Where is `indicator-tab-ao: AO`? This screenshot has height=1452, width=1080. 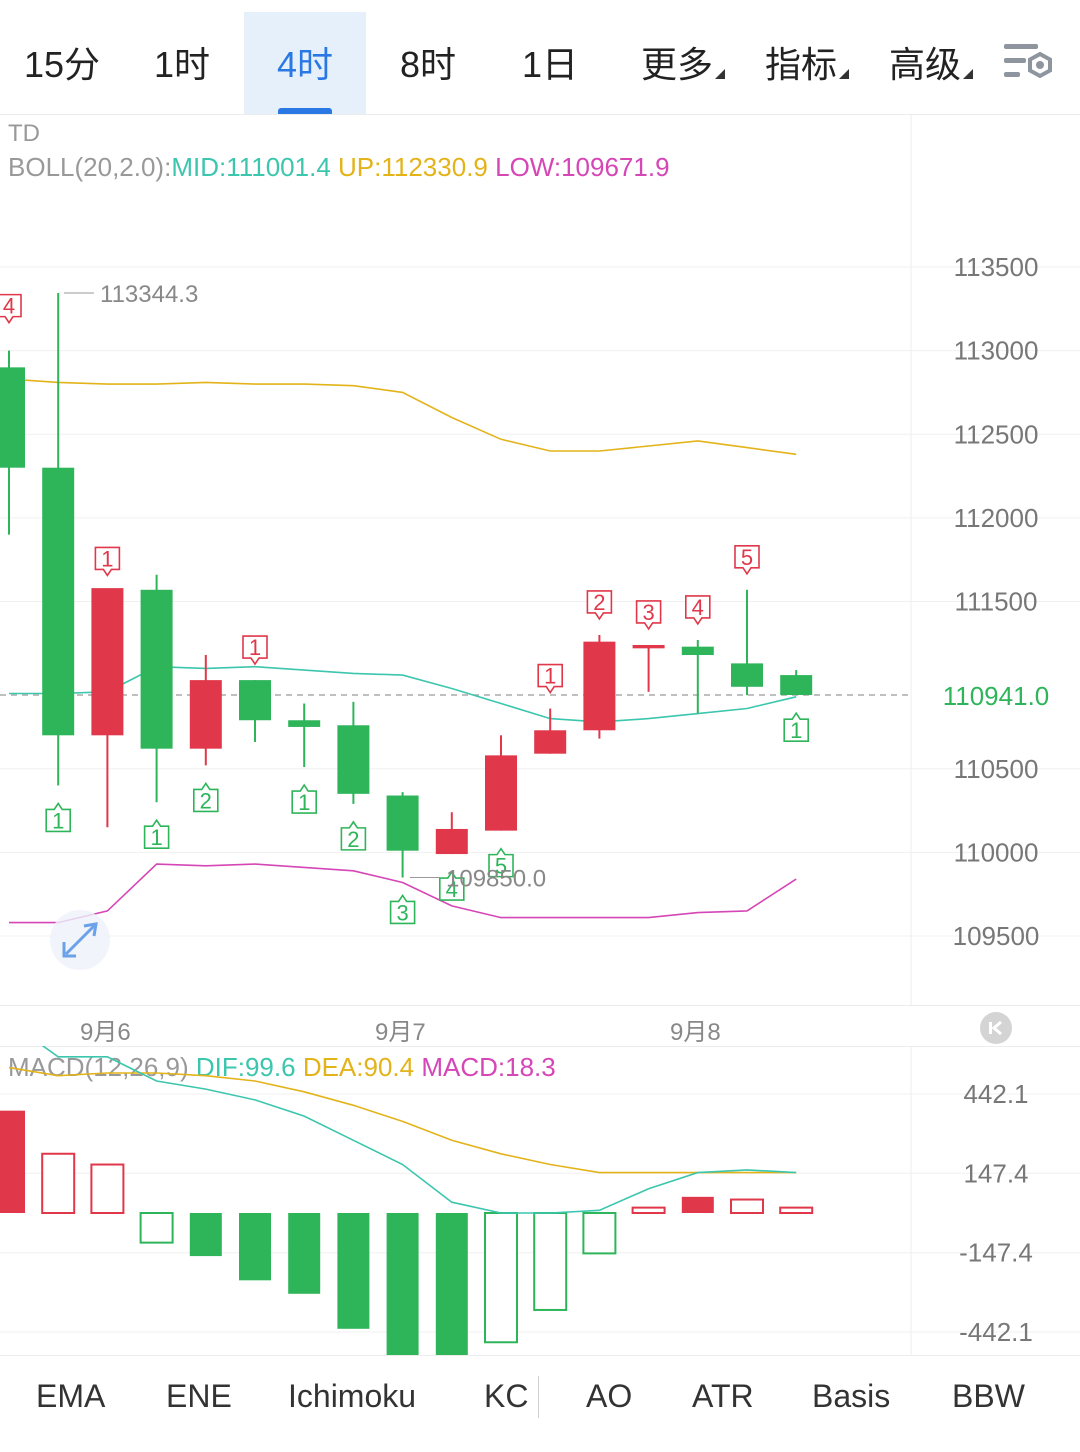 indicator-tab-ao: AO is located at coordinates (609, 1396).